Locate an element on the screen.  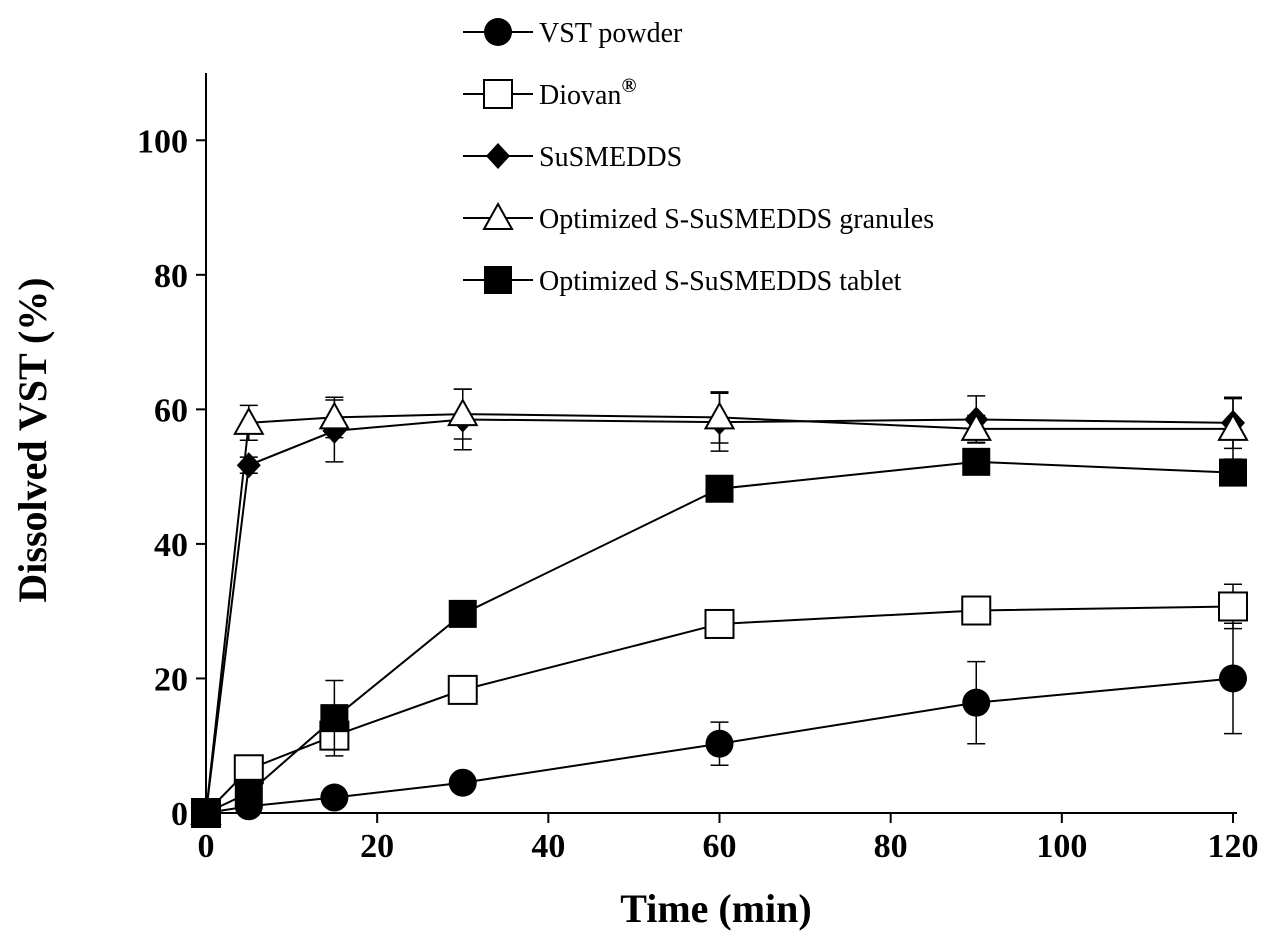
y-tick-label: 20 is located at coordinates (171, 679).